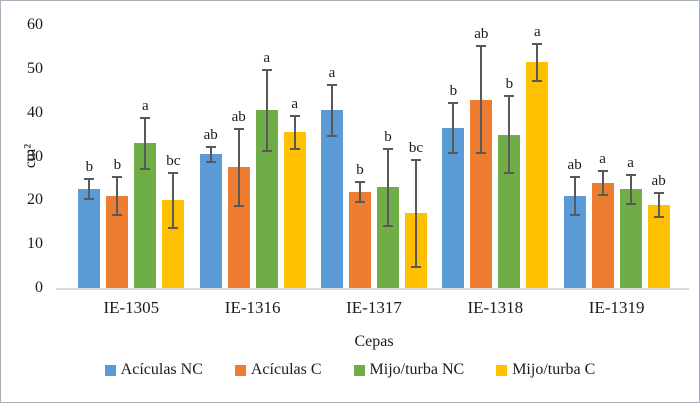 This screenshot has height=403, width=700. I want to click on y-tick-label: 20, so click(35, 200).